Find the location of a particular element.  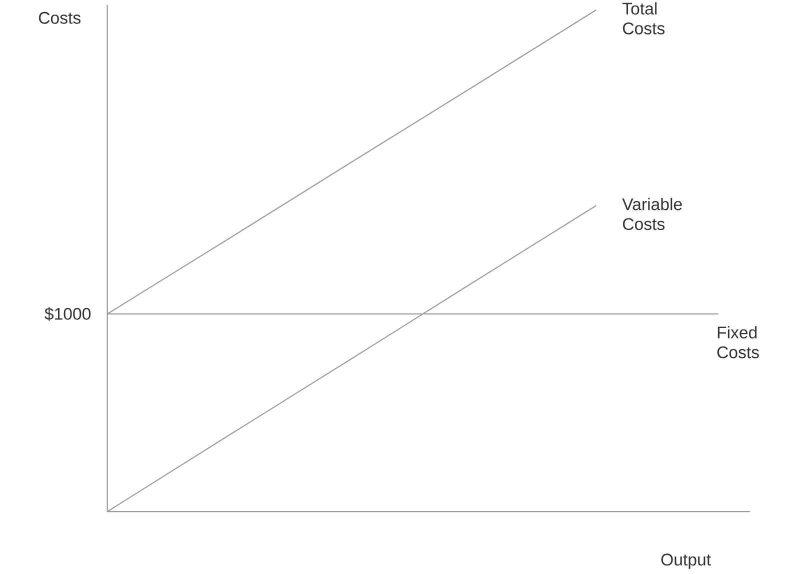

series-label: Fixed Costs is located at coordinates (738, 342).